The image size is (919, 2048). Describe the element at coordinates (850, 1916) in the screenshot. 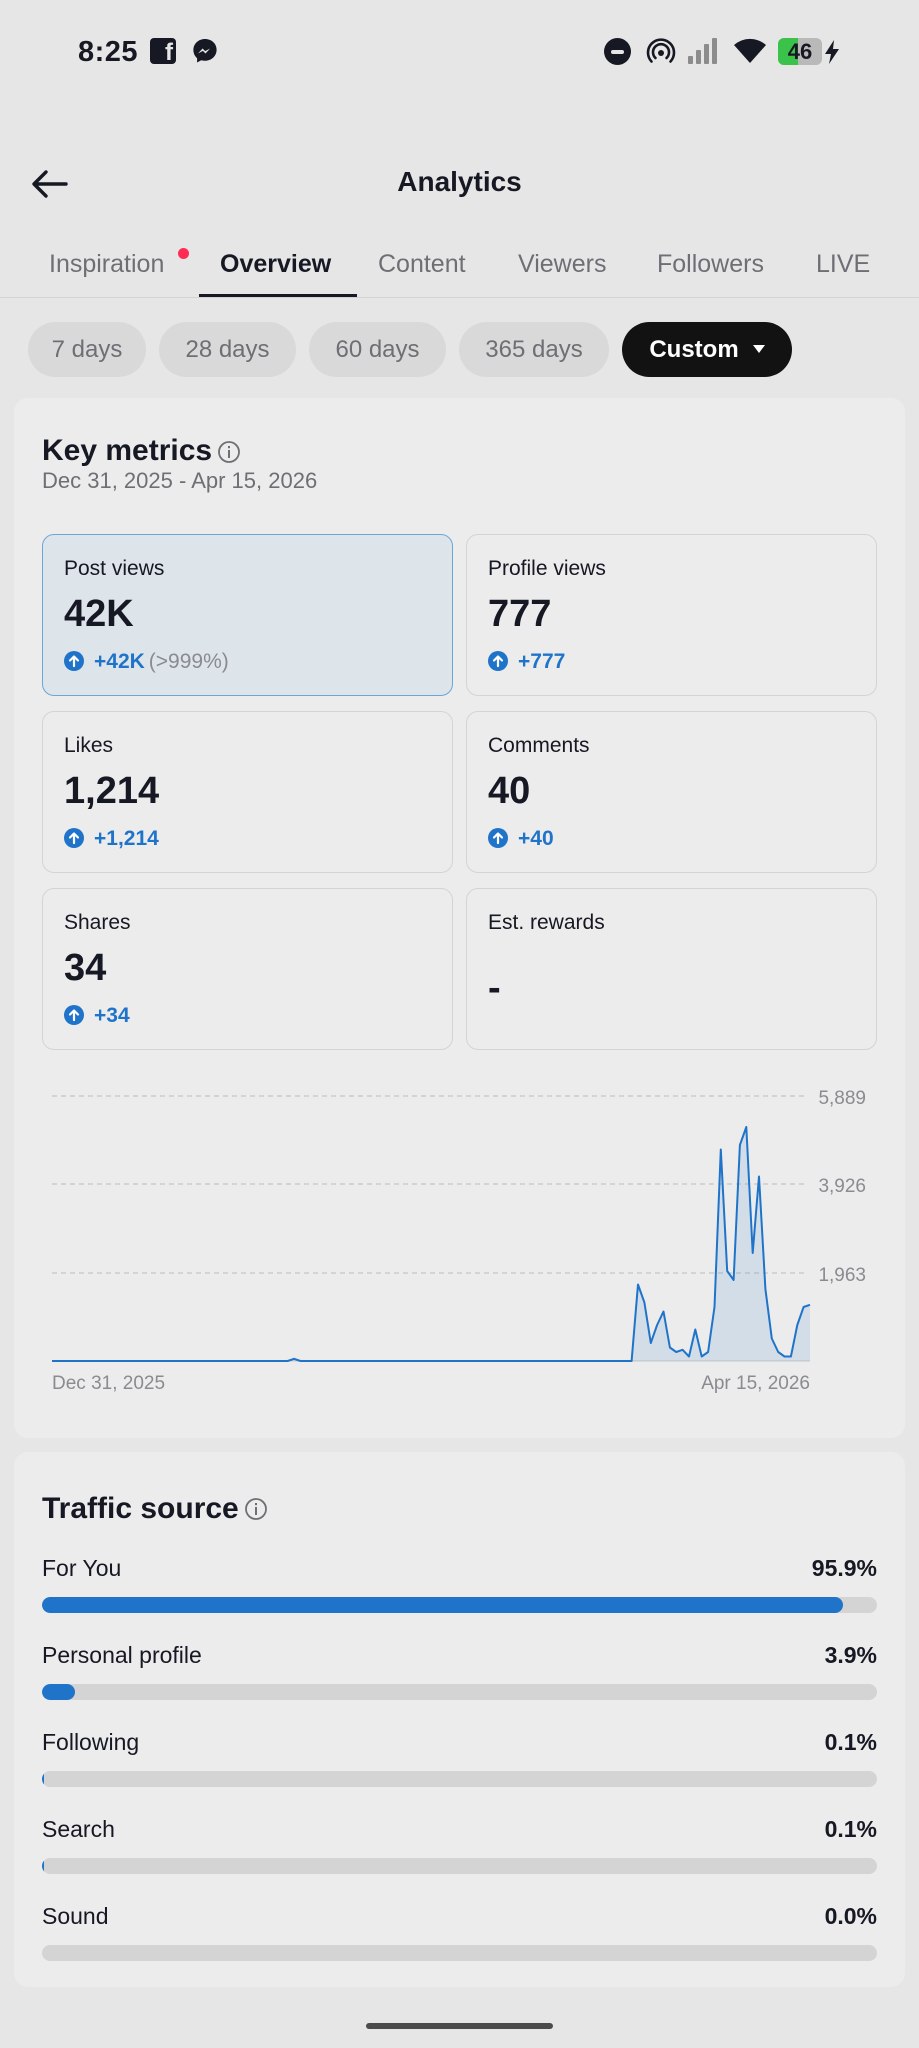

I see `traffic-percent: 0.0%` at that location.